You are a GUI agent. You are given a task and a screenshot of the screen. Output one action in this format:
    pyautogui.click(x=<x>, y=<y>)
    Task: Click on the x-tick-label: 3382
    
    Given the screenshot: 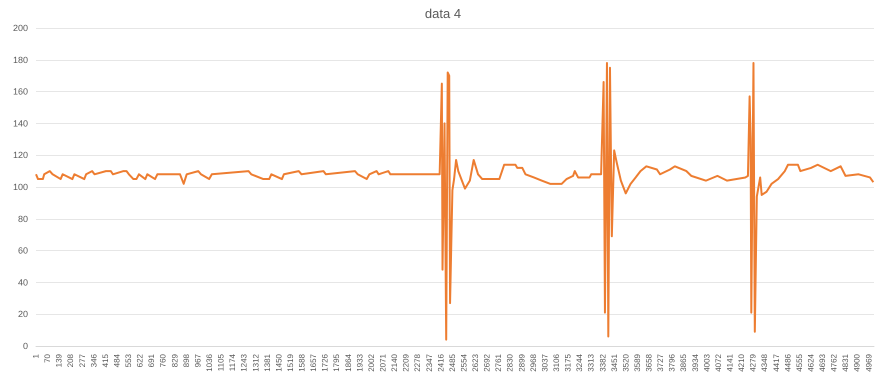 What is the action you would take?
    pyautogui.click(x=603, y=362)
    